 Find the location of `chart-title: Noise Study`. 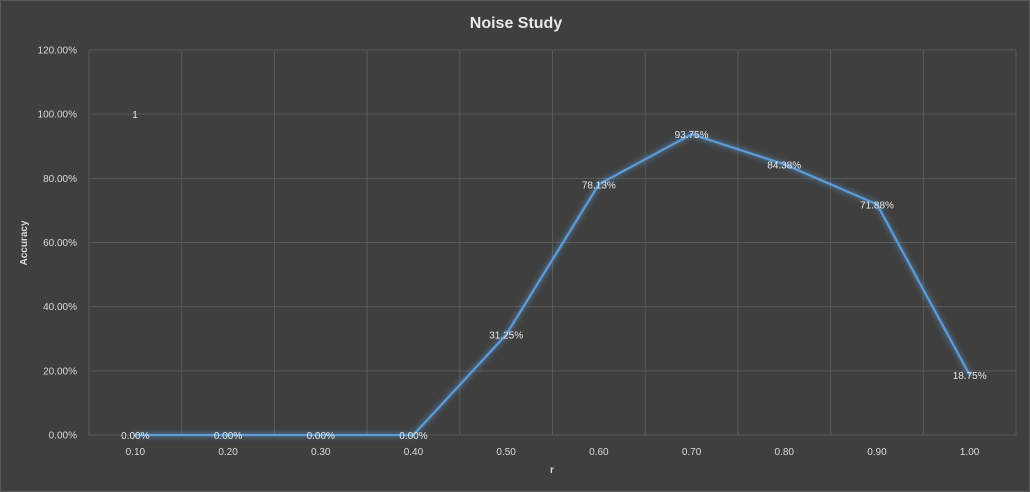

chart-title: Noise Study is located at coordinates (516, 23).